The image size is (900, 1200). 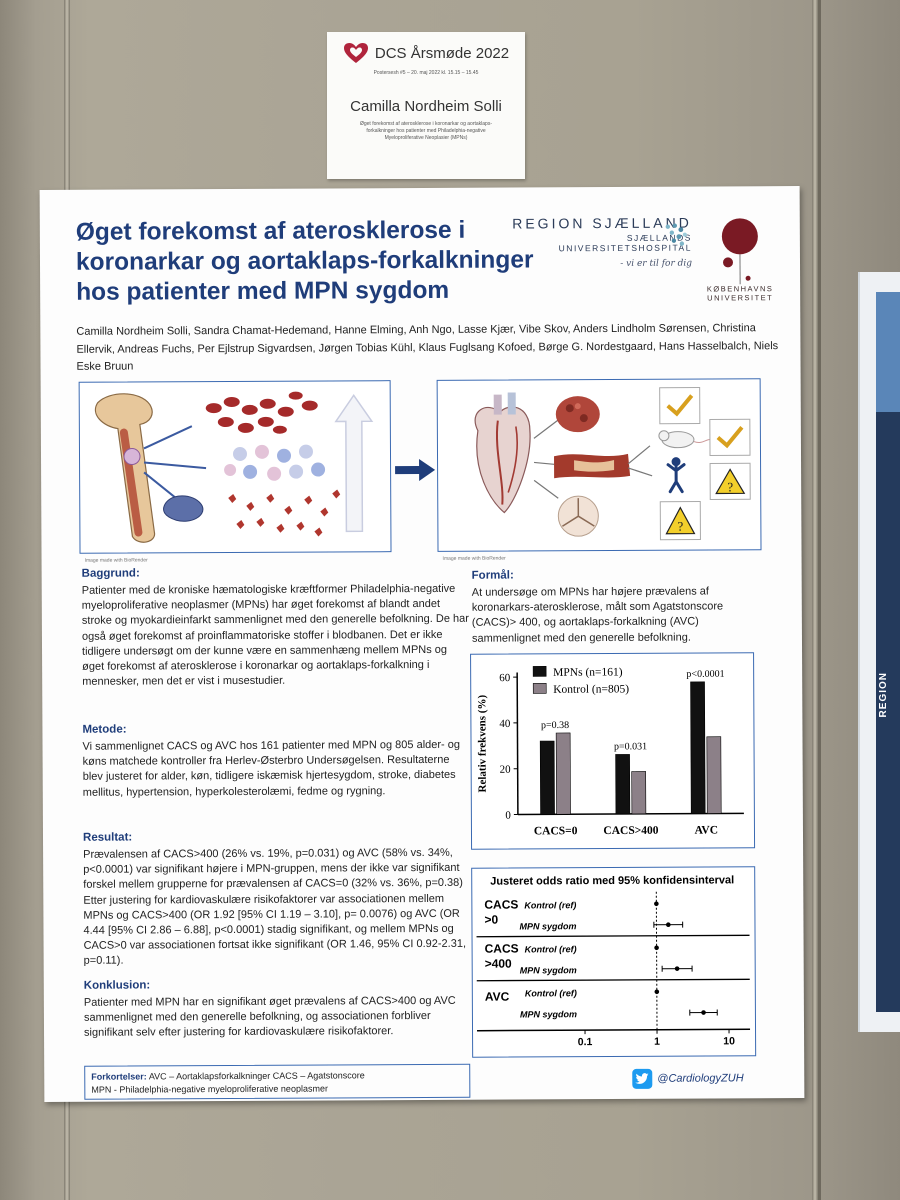 I want to click on forest-group-label: CACS >0, so click(x=501, y=911).